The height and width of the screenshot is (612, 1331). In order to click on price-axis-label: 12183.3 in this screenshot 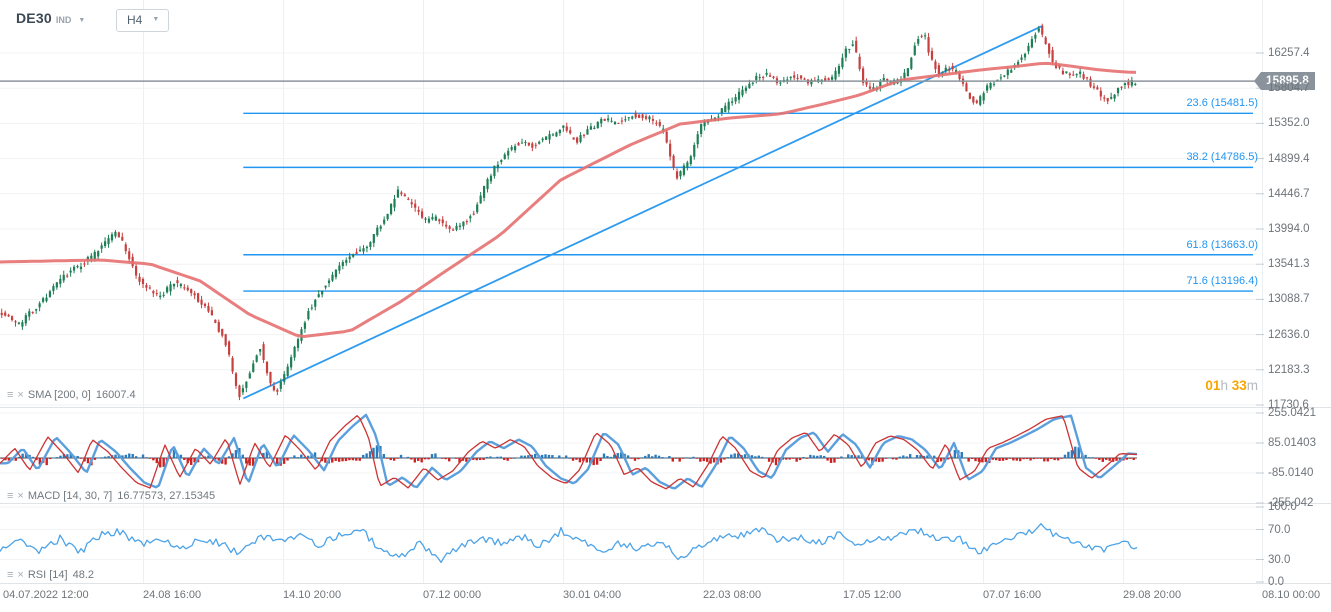, I will do `click(1289, 369)`.